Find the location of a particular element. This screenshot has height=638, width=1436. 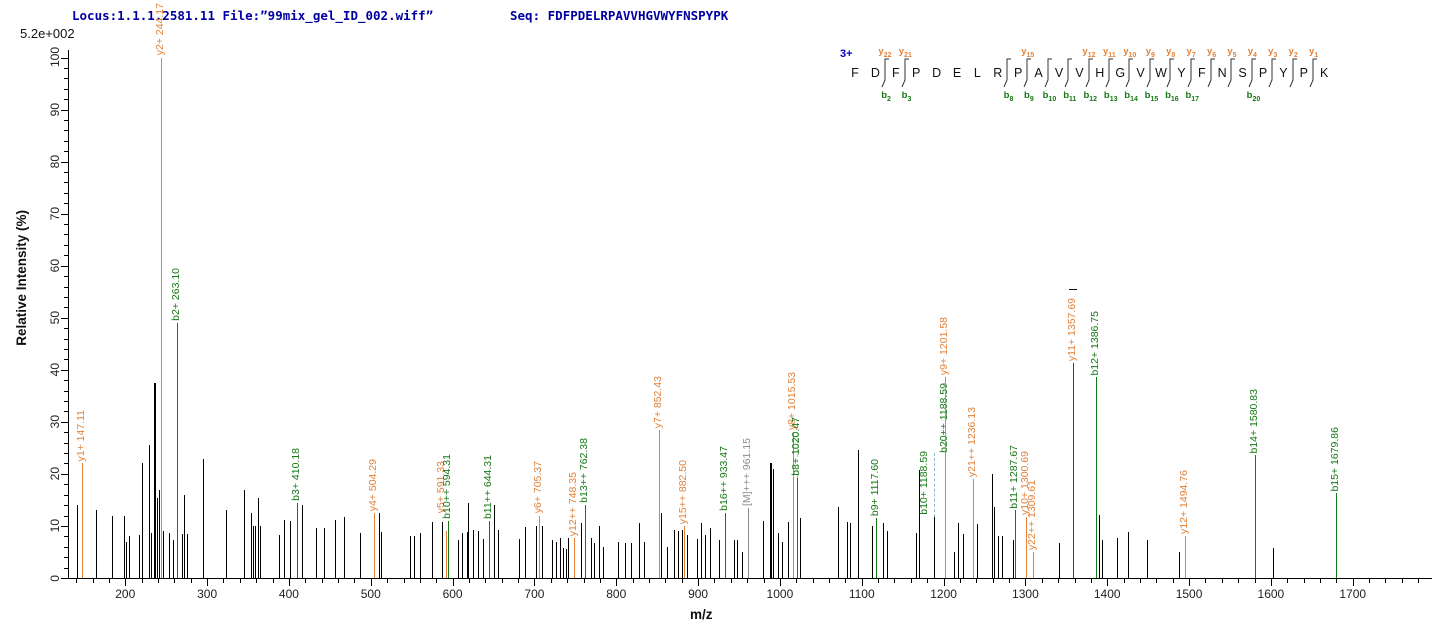

y-ion-marker: y11 is located at coordinates (1109, 52).